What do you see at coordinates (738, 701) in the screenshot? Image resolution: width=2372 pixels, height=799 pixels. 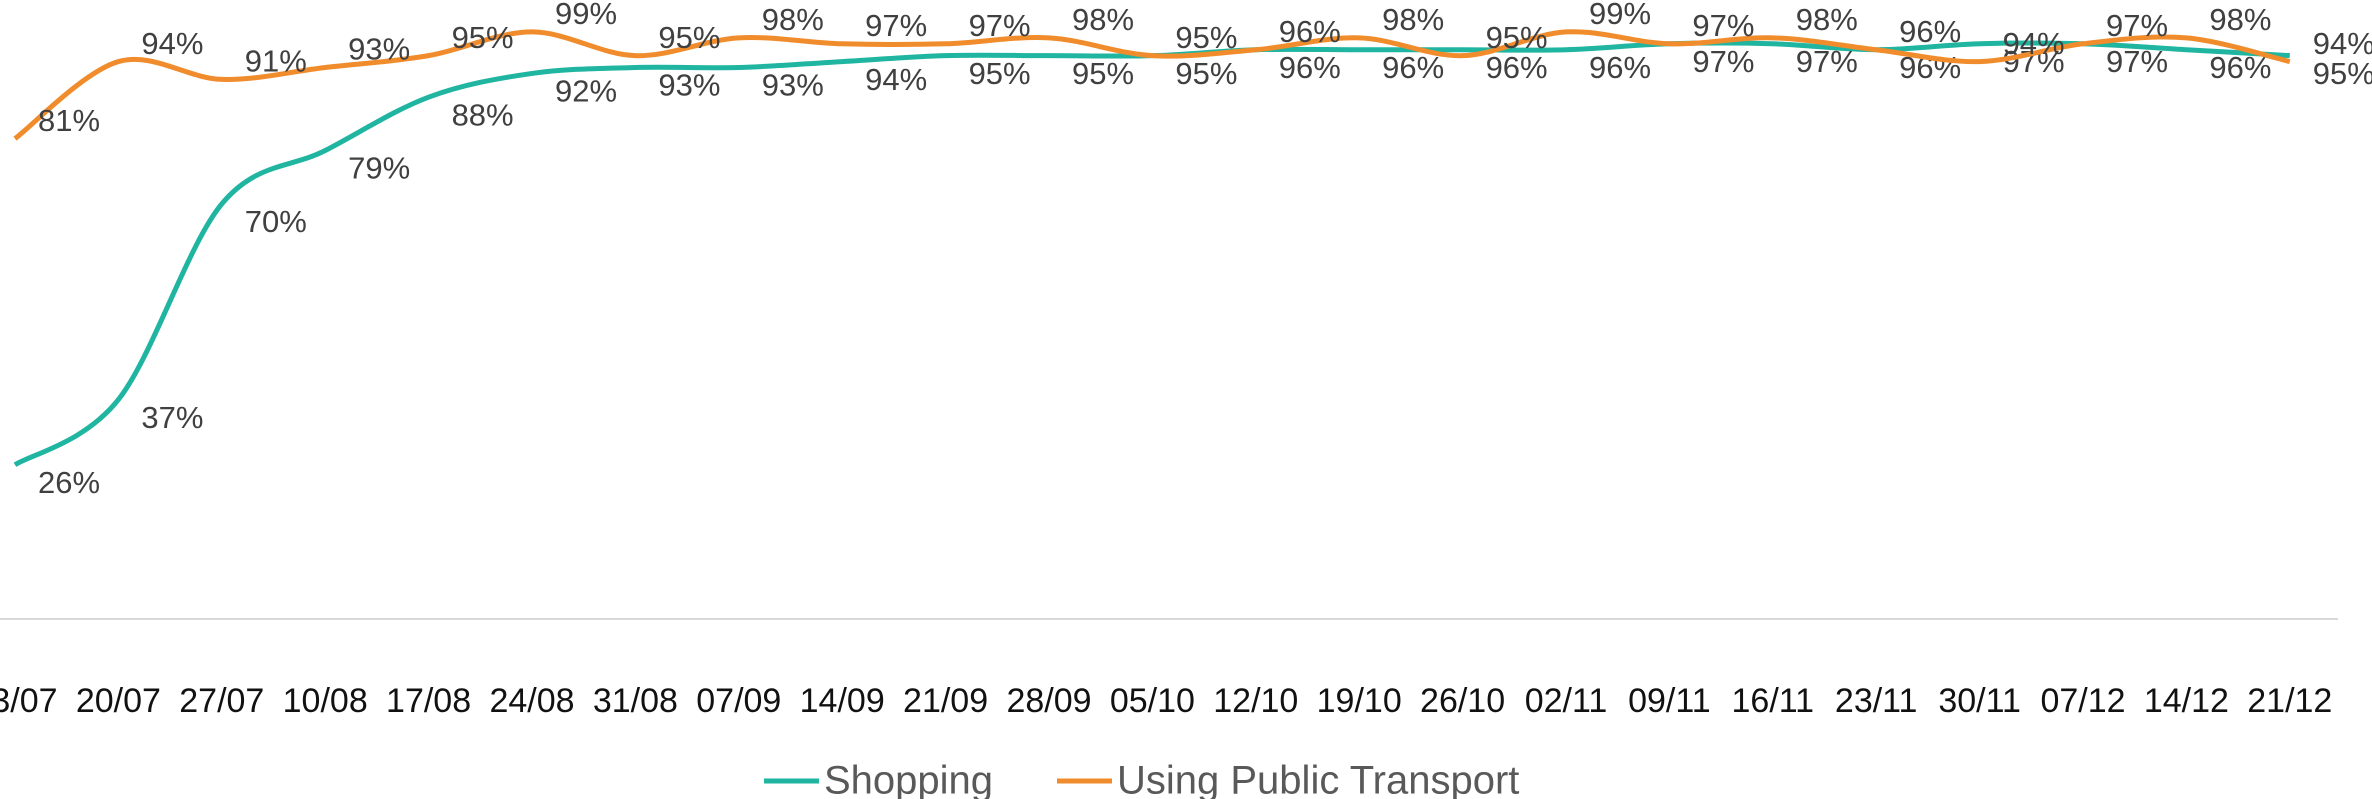 I see `x-tick-label: 07/09` at bounding box center [738, 701].